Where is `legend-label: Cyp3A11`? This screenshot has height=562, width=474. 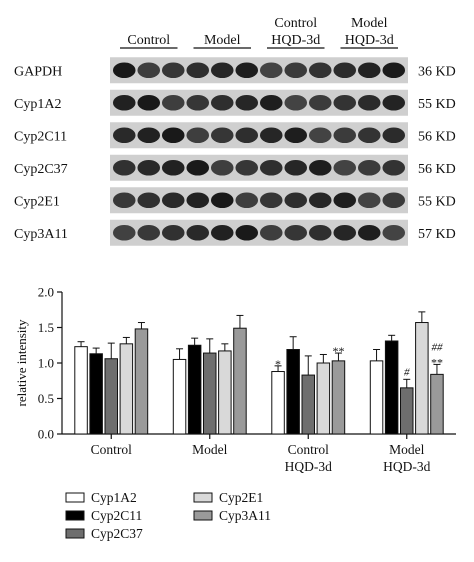 legend-label: Cyp3A11 is located at coordinates (245, 515).